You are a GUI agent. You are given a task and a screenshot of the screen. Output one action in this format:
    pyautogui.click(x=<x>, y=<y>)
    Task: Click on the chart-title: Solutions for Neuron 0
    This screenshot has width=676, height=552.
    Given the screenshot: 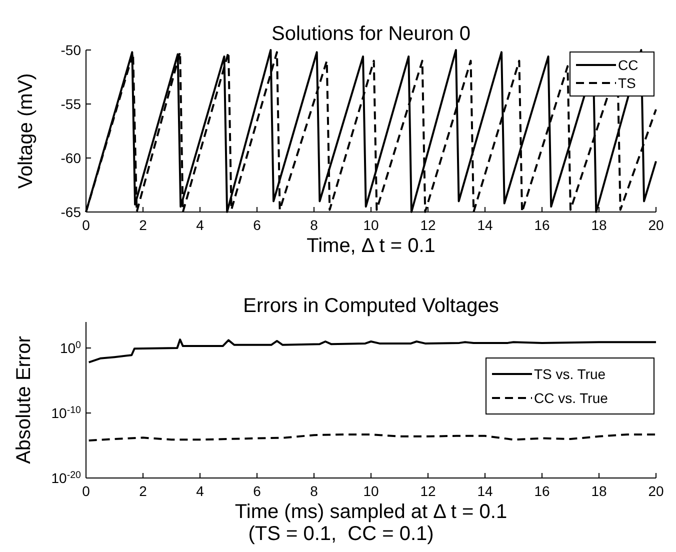 What is the action you would take?
    pyautogui.click(x=371, y=34)
    